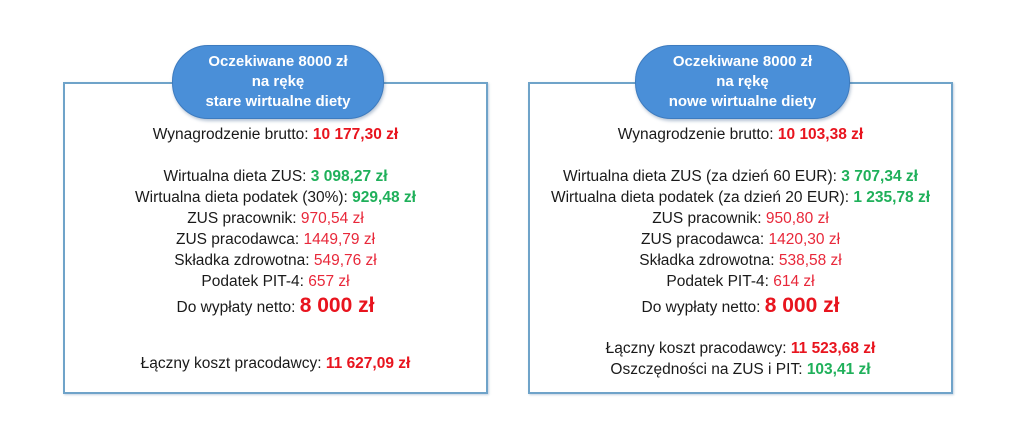 This screenshot has height=422, width=1010. Describe the element at coordinates (702, 176) in the screenshot. I see `row-label: Wirtualna dieta ZUS (za dzień 60 EUR):` at that location.